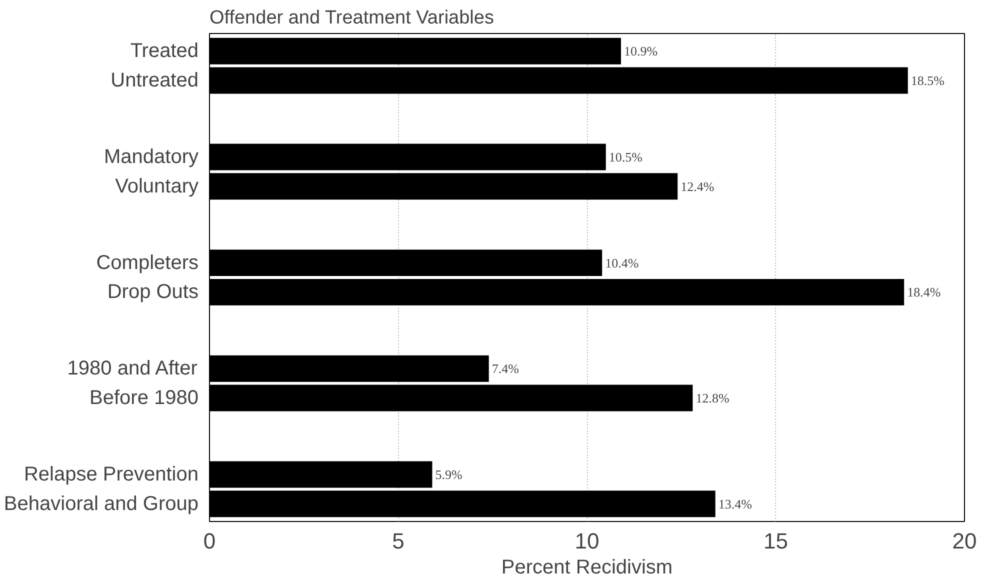 The image size is (984, 581). Describe the element at coordinates (111, 474) in the screenshot. I see `y-tick-label: Relapse Prevention` at that location.